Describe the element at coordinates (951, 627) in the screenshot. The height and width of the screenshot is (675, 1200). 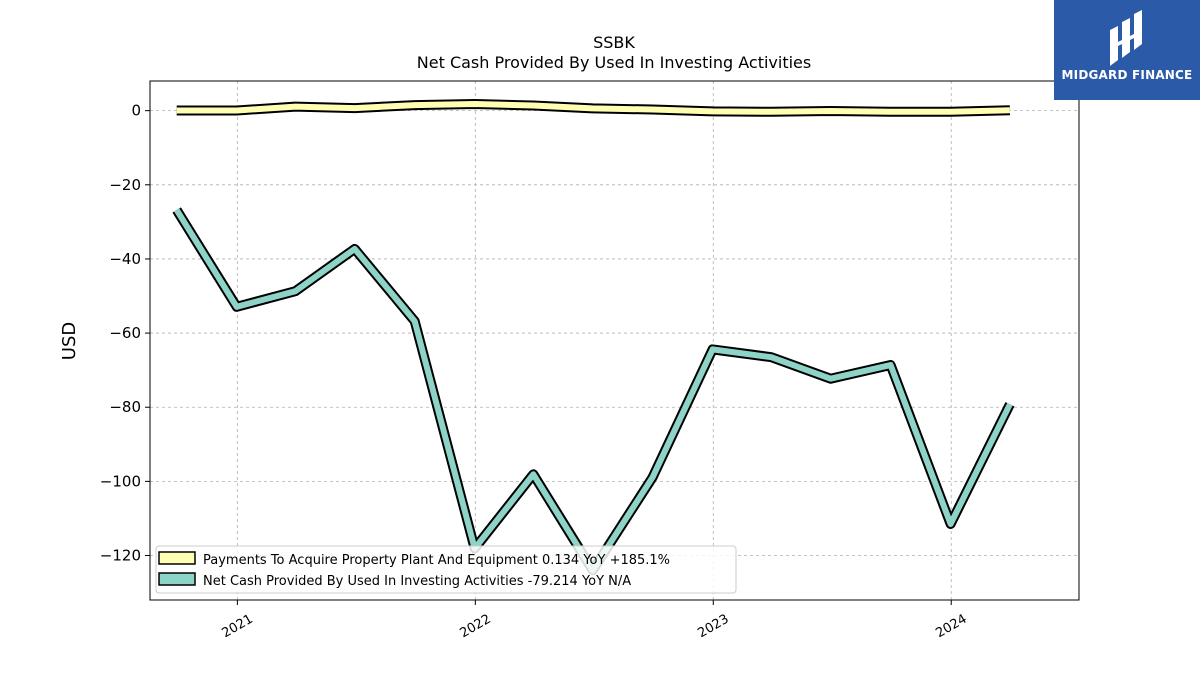
I see `x-tick-label: 2024` at that location.